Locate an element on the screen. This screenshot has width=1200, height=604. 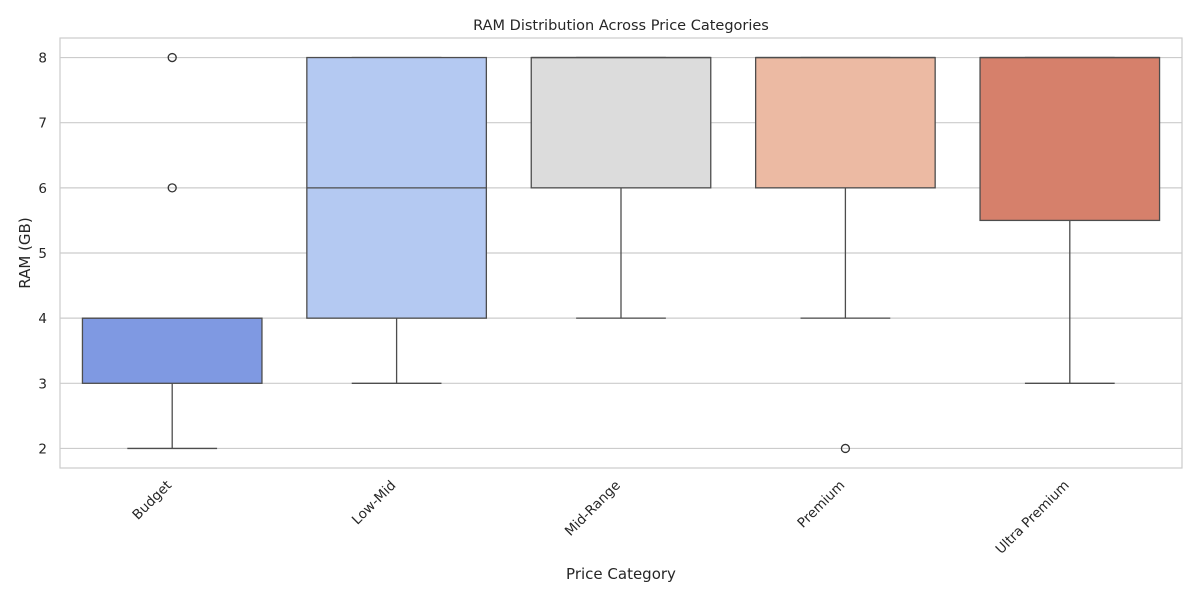
y-tick-label: 3 is located at coordinates (42, 384).